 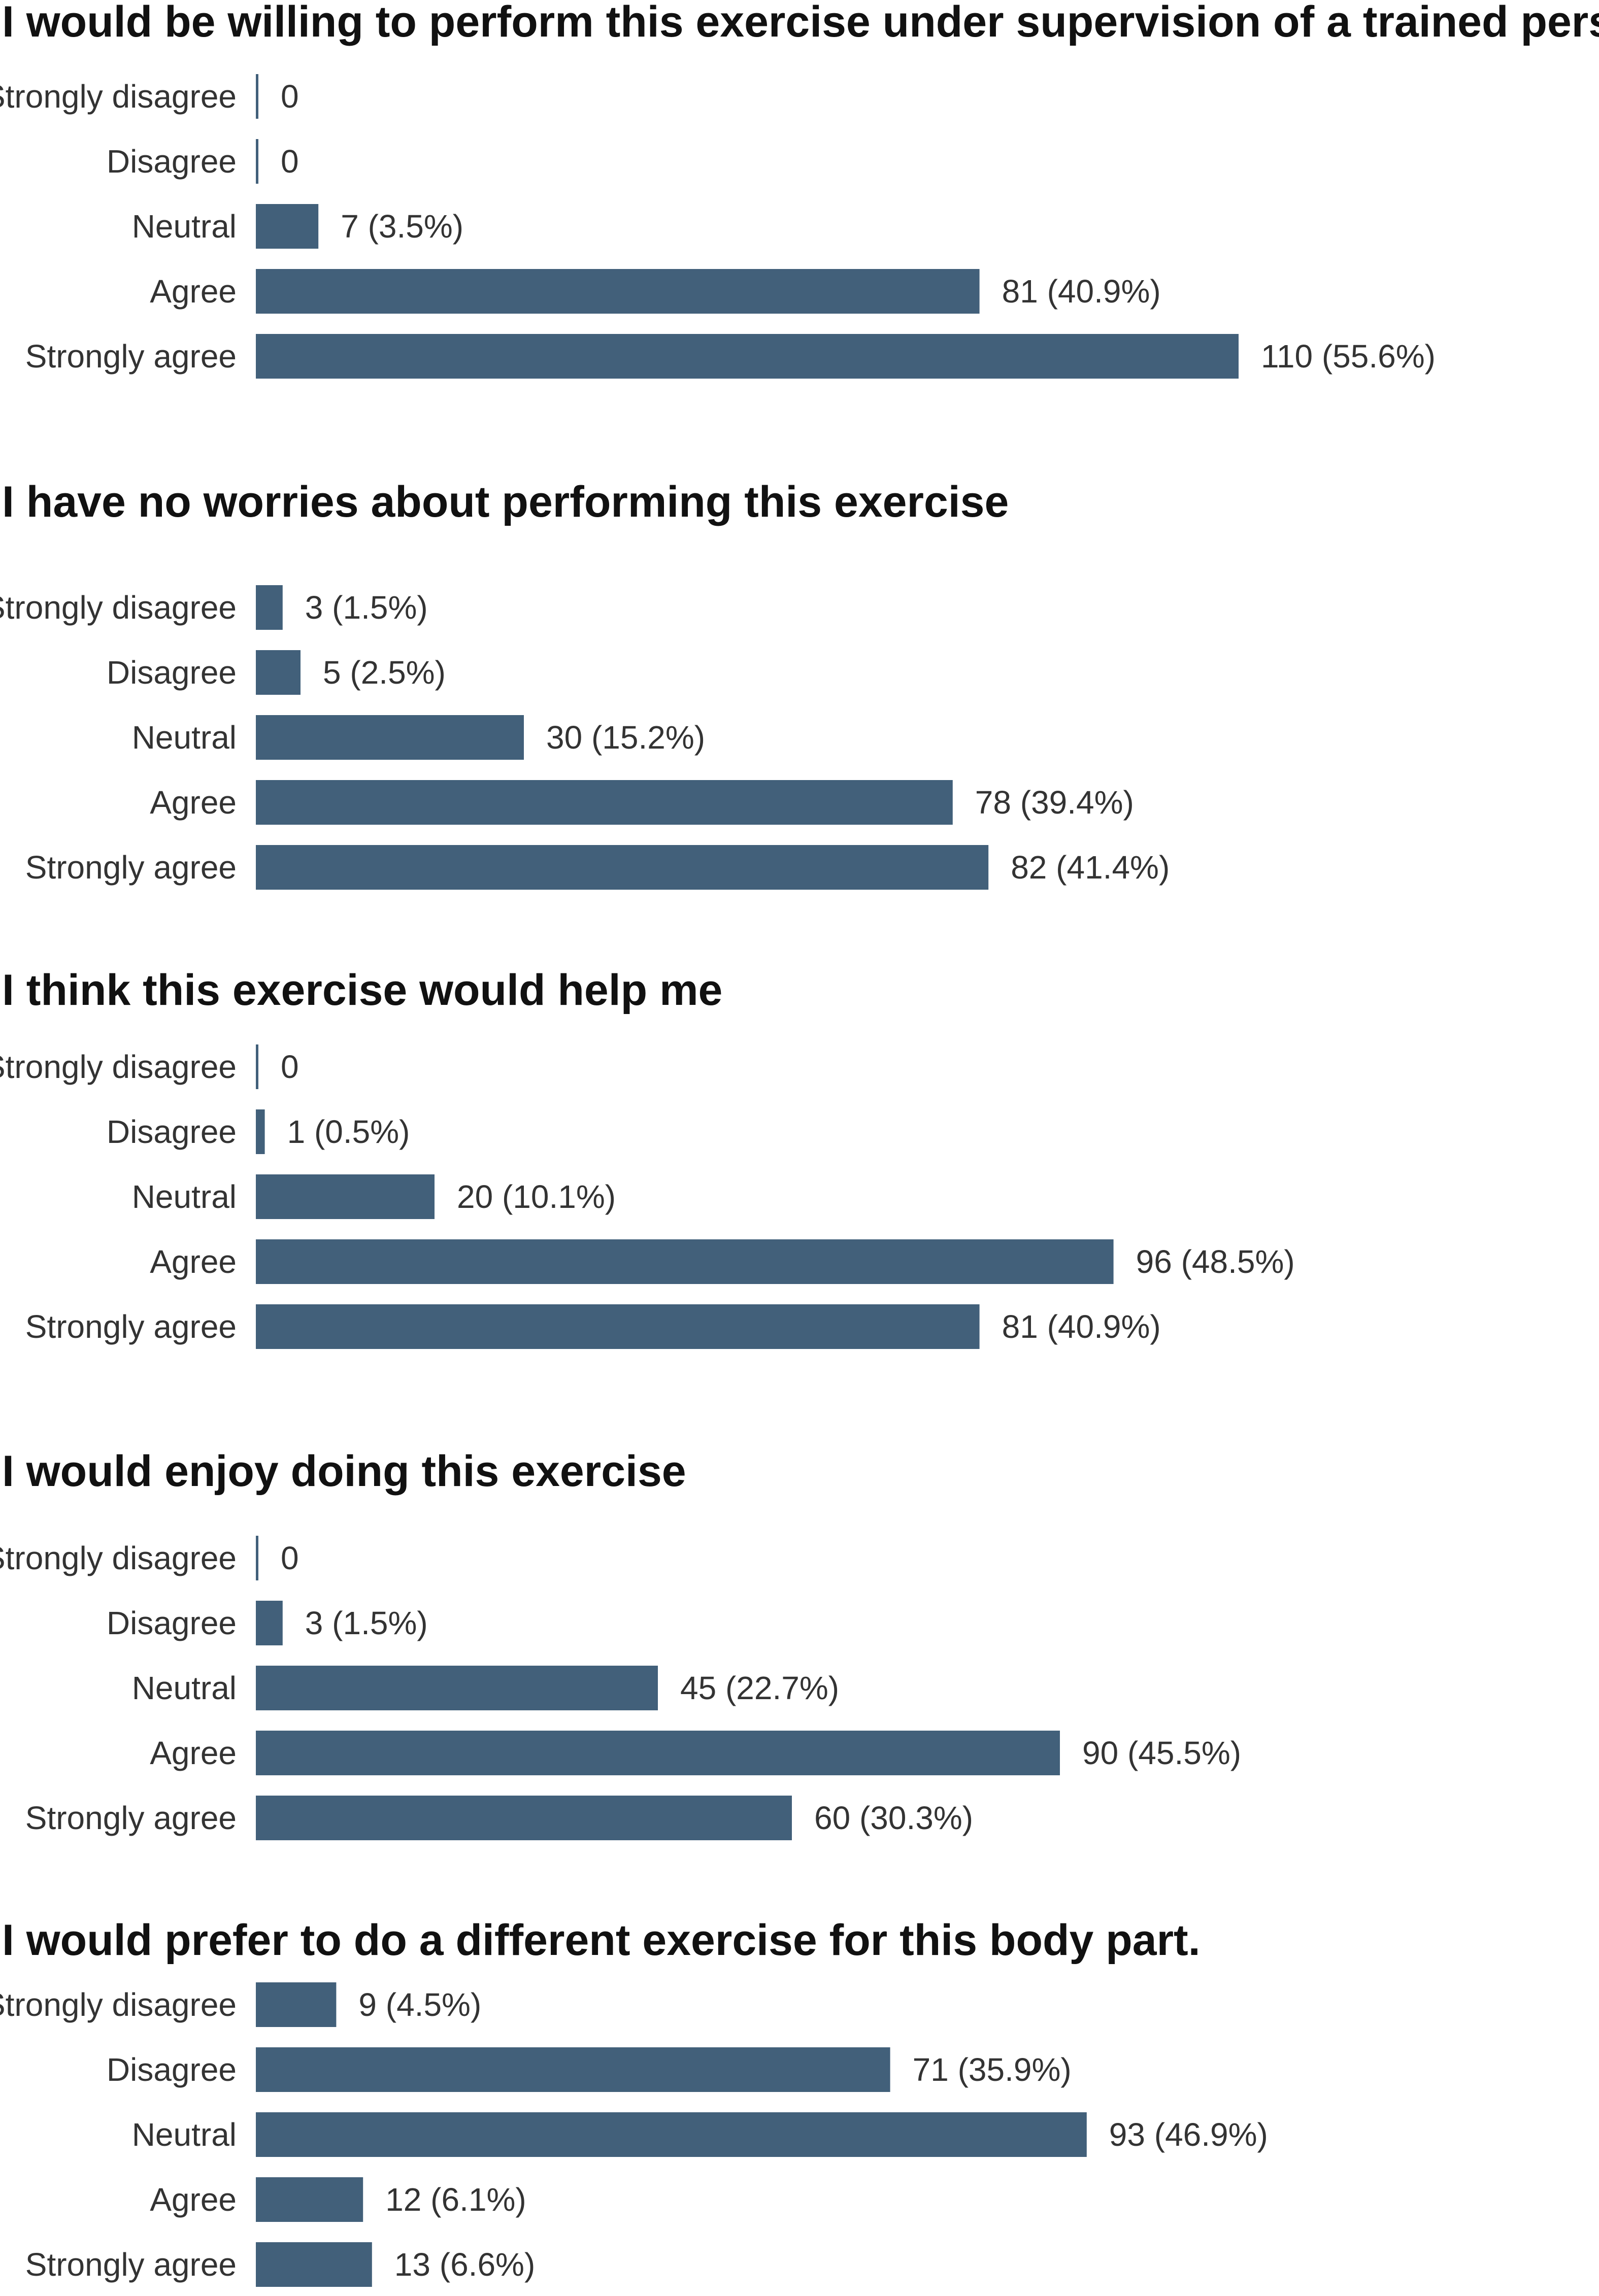 I want to click on value-label: 93 (46.9%), so click(x=1188, y=2134).